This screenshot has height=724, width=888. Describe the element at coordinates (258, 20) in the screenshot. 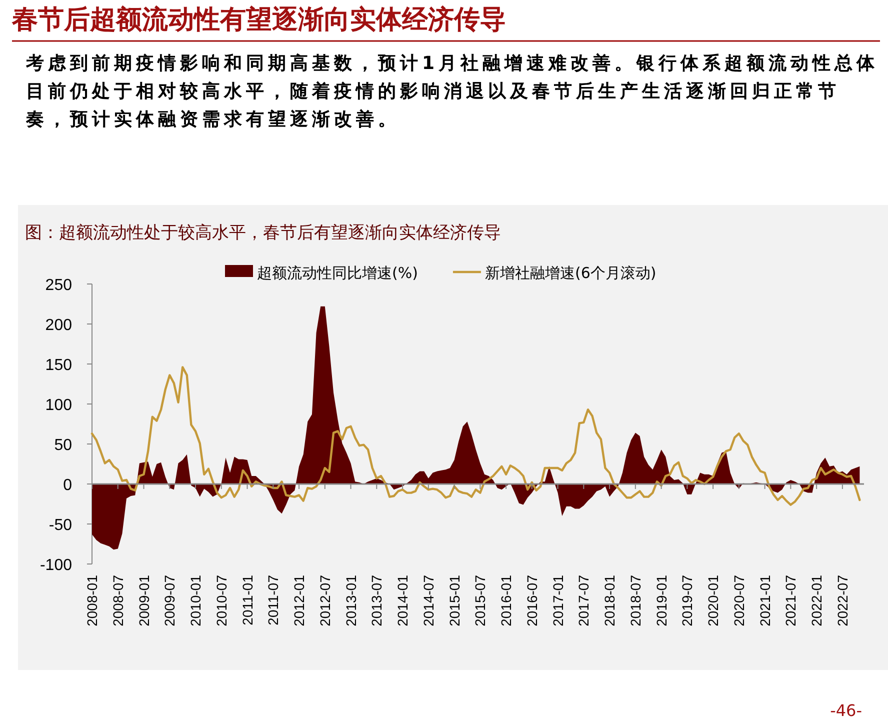

I see `chart-title: 春节后超额流动性有望逐渐向实体经济传导` at that location.